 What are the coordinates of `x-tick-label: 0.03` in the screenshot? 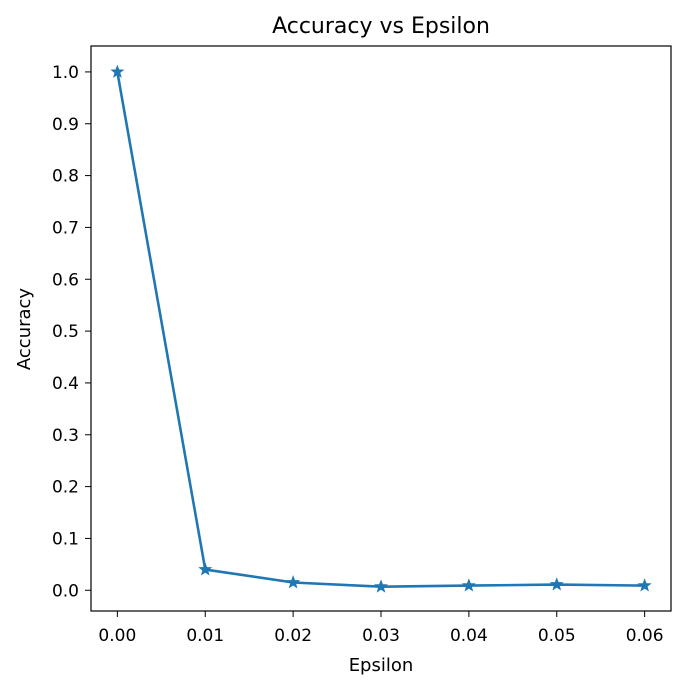 It's located at (381, 636).